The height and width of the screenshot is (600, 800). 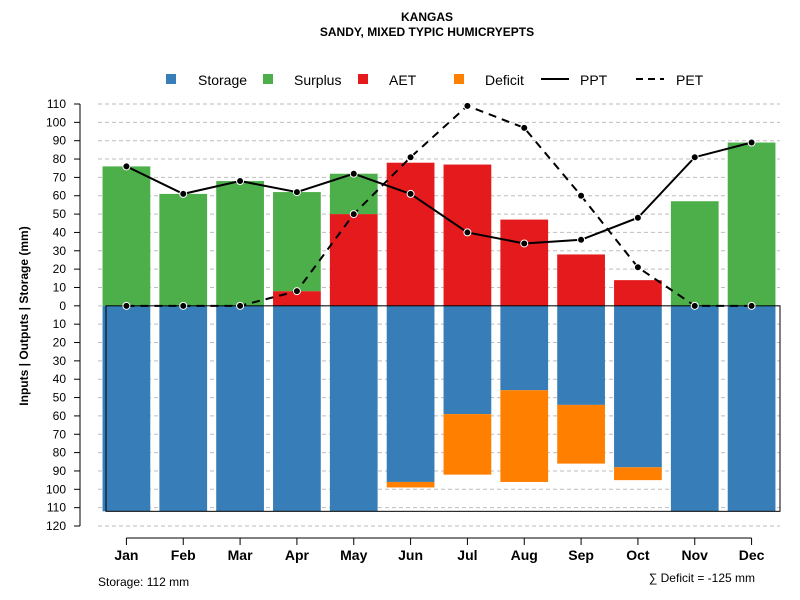 What do you see at coordinates (24, 315) in the screenshot?
I see `y-axis-label: Inputs | Outputs | Storage (mm)` at bounding box center [24, 315].